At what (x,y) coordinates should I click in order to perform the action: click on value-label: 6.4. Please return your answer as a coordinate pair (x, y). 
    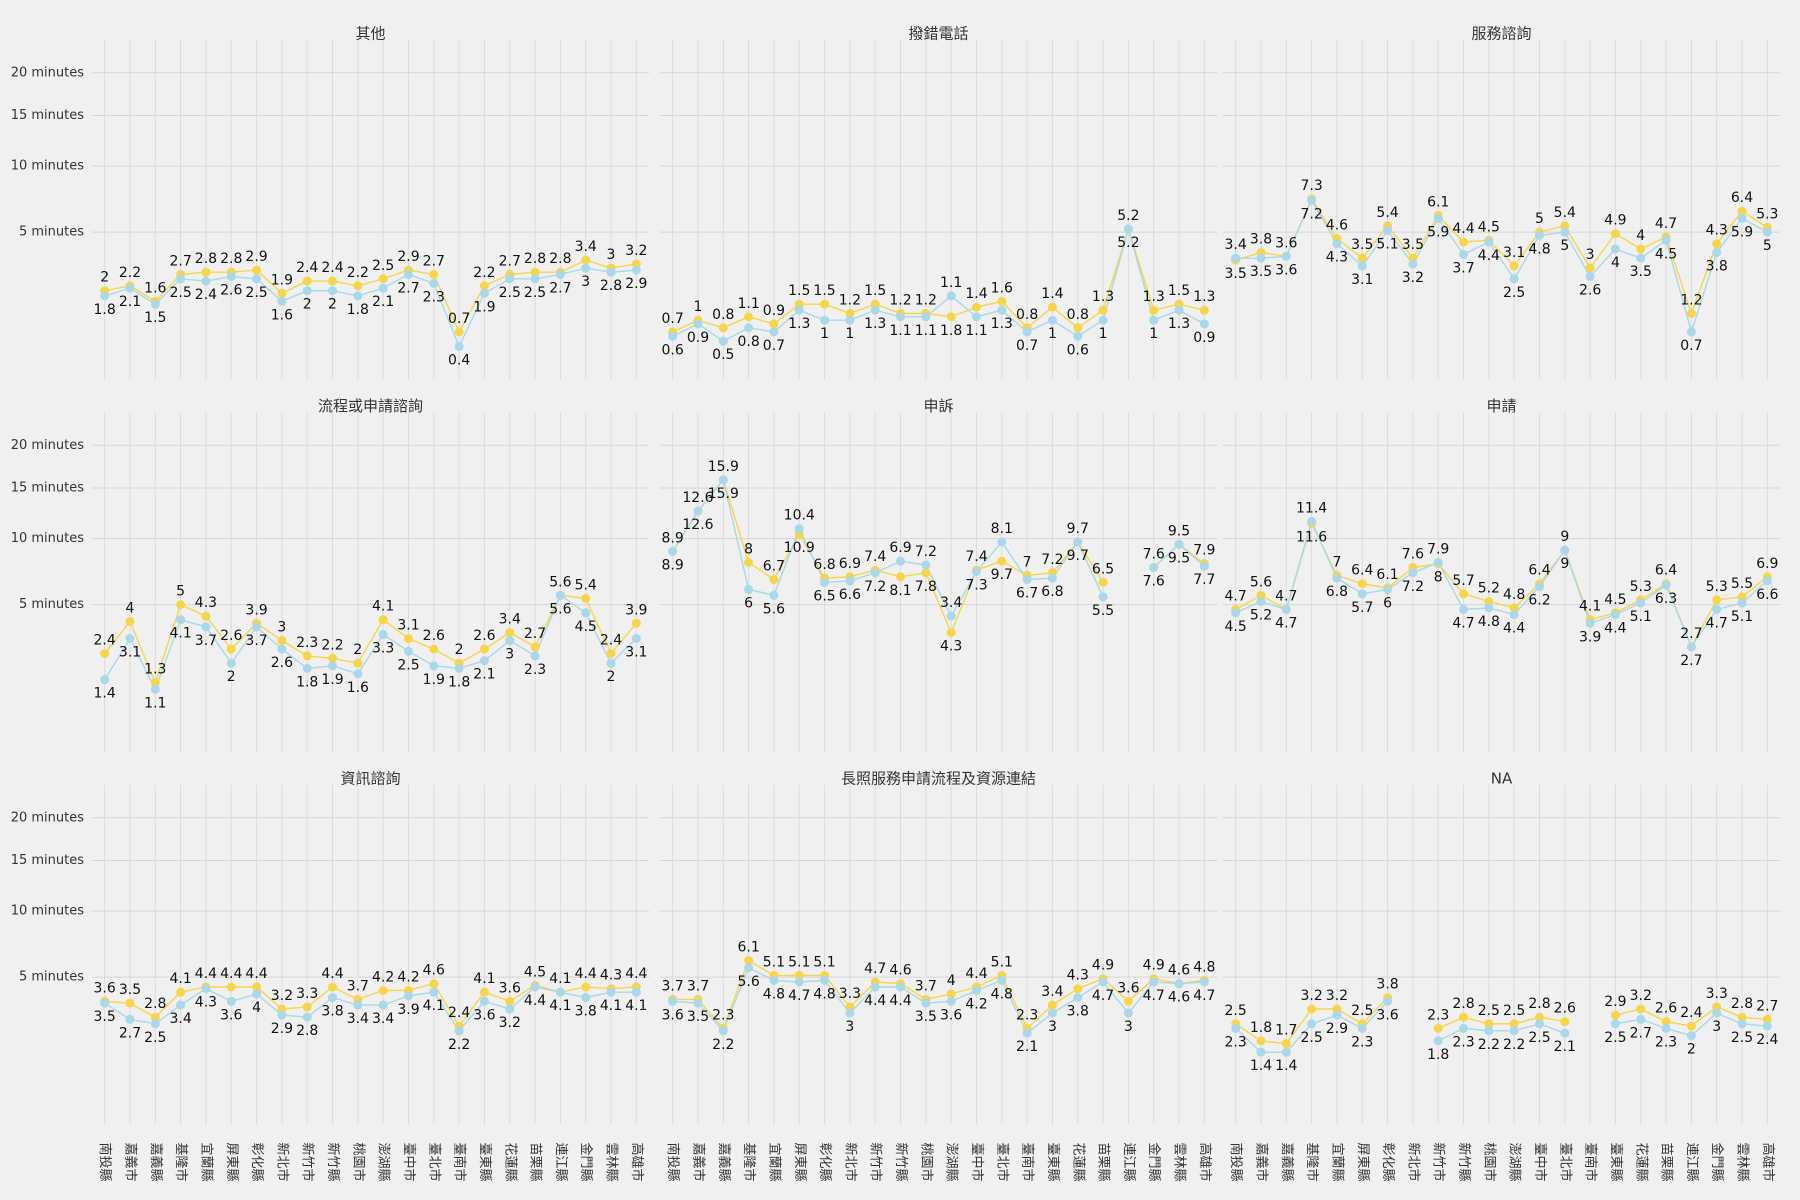
    Looking at the image, I should click on (1539, 571).